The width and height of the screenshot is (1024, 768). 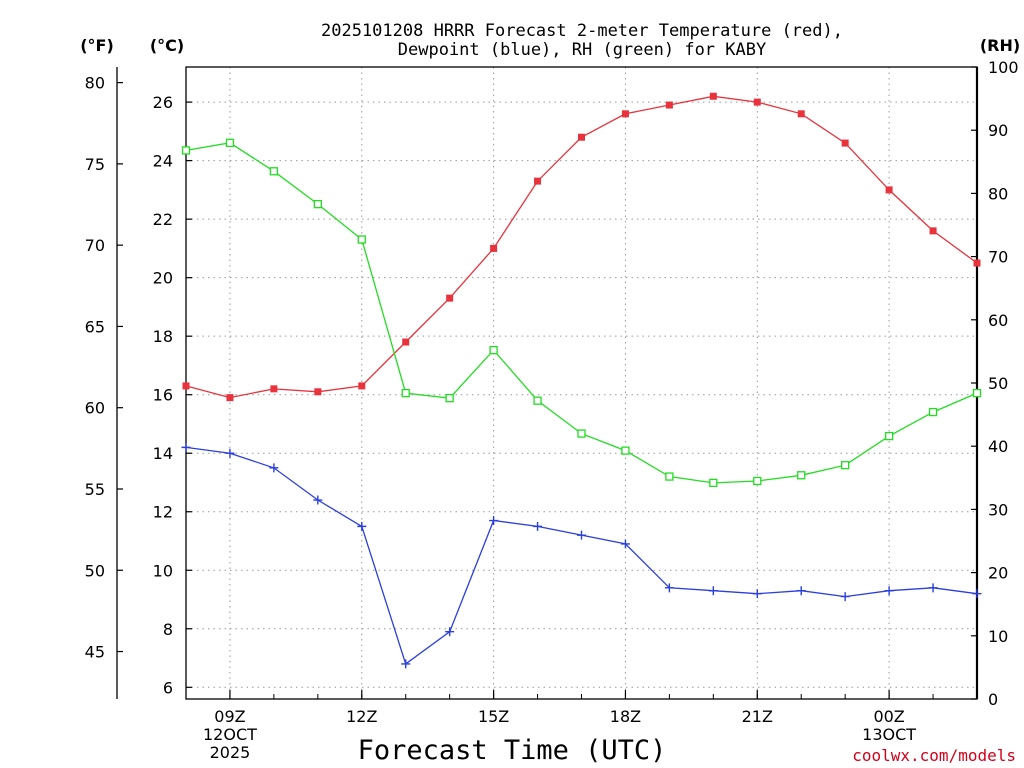 I want to click on fahrenheit-tick-label: 60, so click(x=95, y=408).